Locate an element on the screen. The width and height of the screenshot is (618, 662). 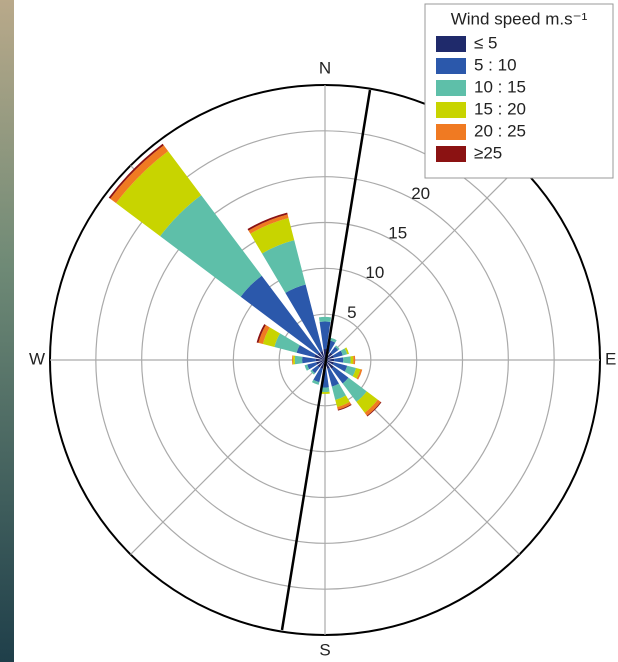
legend-label: ≥25 is located at coordinates (488, 152).